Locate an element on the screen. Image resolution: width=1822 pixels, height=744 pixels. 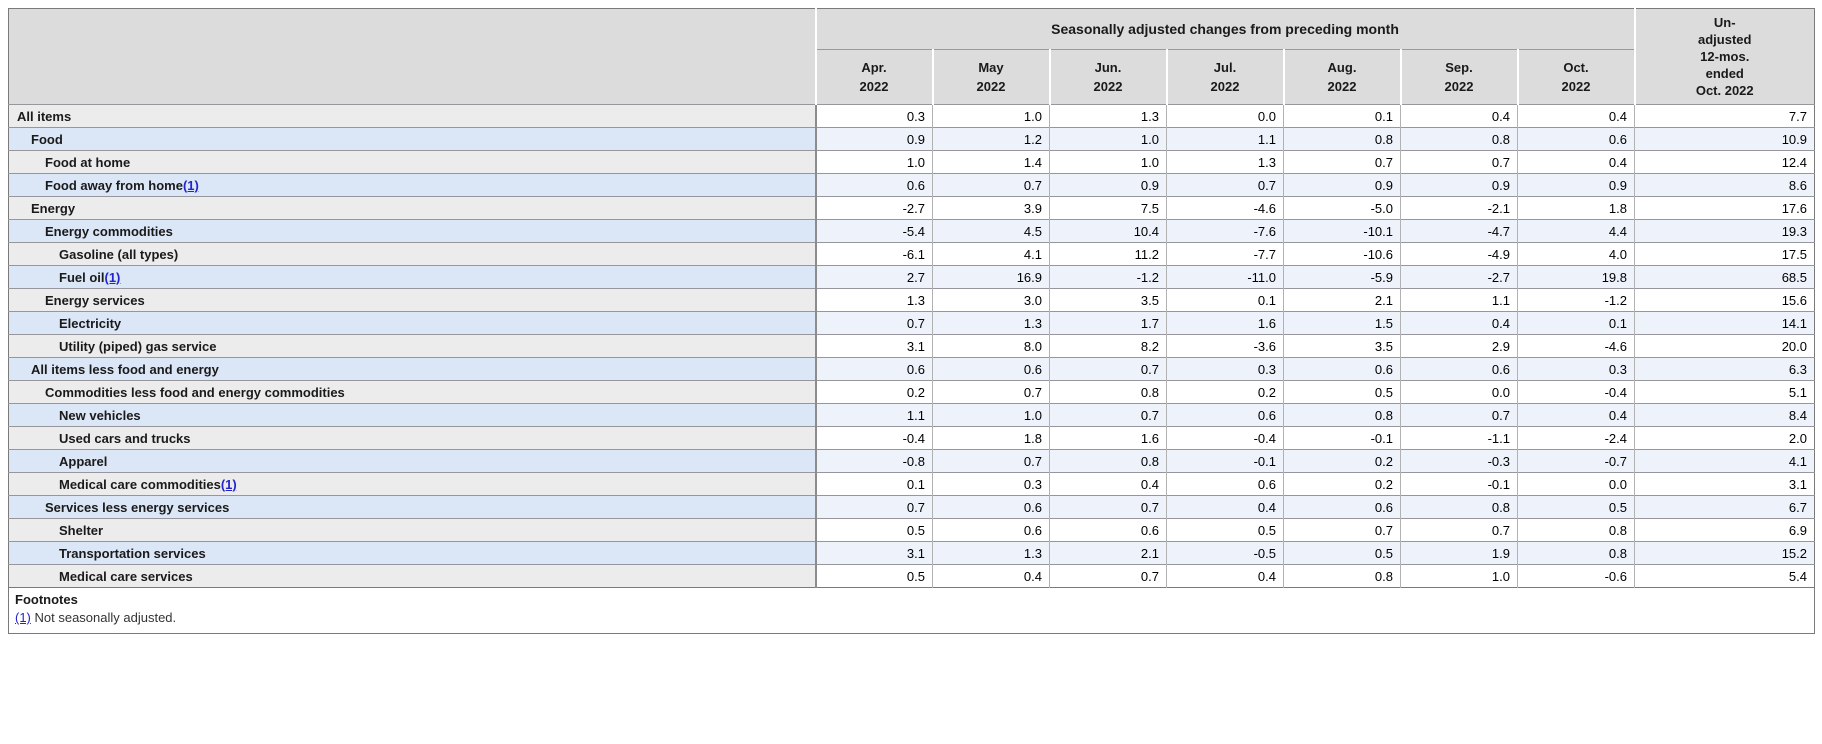
table-row: Food at home 1.0 1.4 1.0 1.3 0.7 0.7 0.4 12.4 is located at coordinates (911, 162).